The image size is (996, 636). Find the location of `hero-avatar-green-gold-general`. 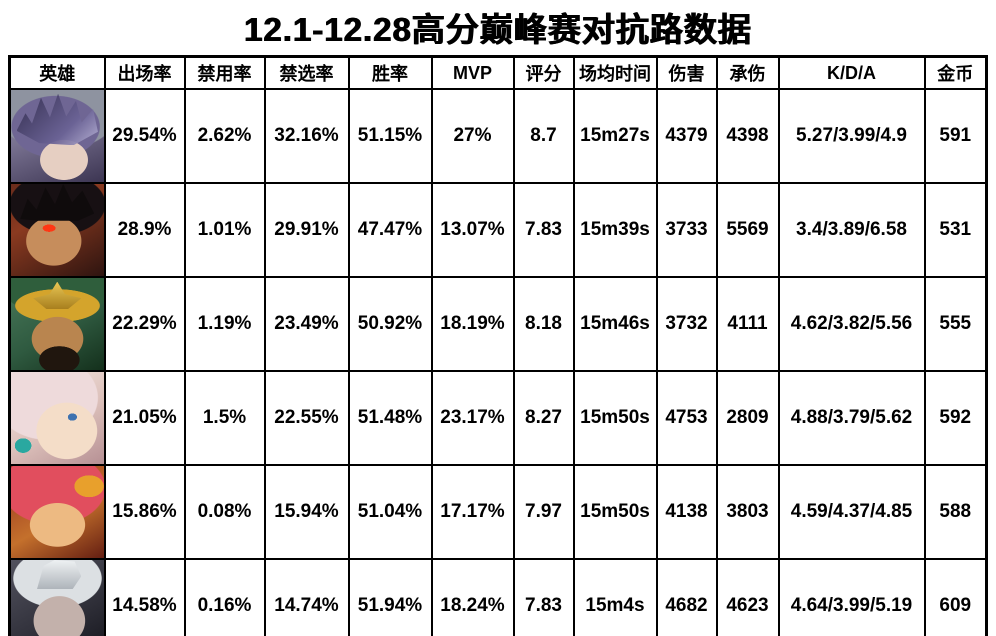

hero-avatar-green-gold-general is located at coordinates (57, 324).